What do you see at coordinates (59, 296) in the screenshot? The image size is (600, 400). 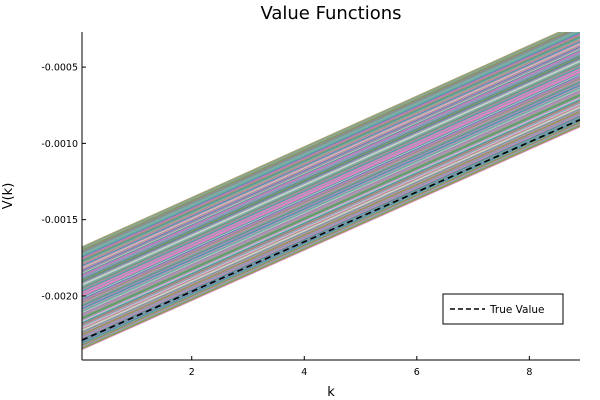 I see `y-tick-label: -0.0020` at bounding box center [59, 296].